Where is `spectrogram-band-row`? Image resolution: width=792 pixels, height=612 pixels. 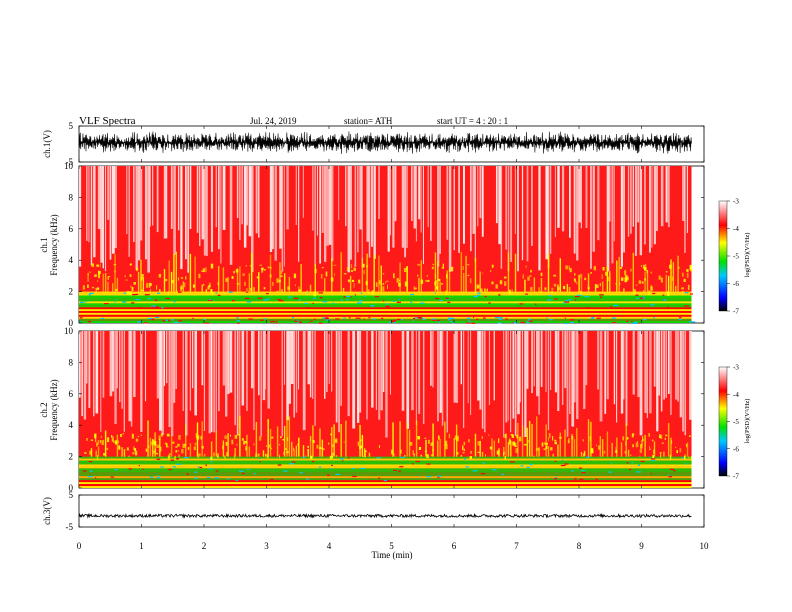
spectrogram-band-row is located at coordinates (385, 465).